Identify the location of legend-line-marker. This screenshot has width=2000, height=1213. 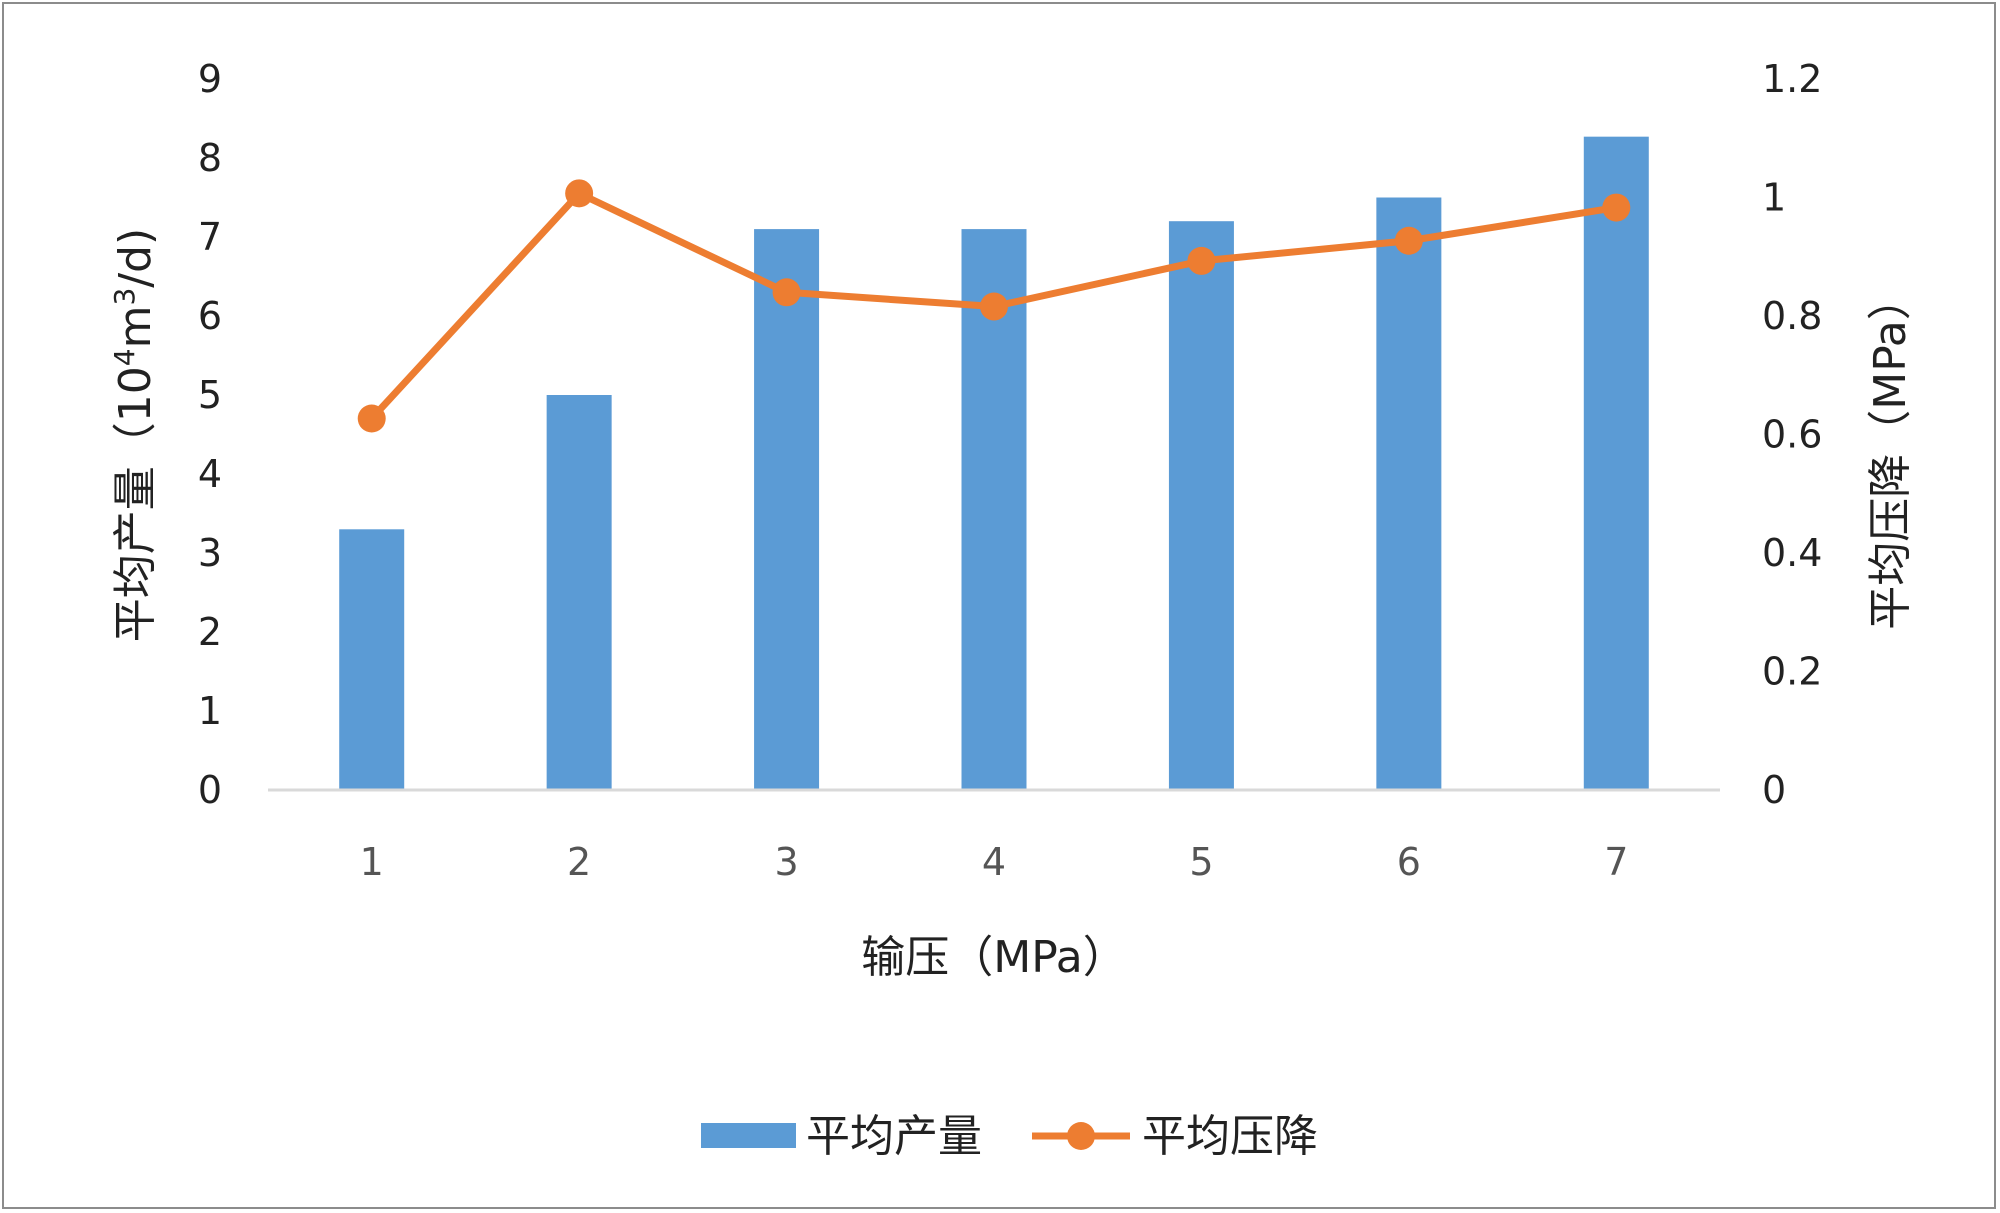
(1081, 1136).